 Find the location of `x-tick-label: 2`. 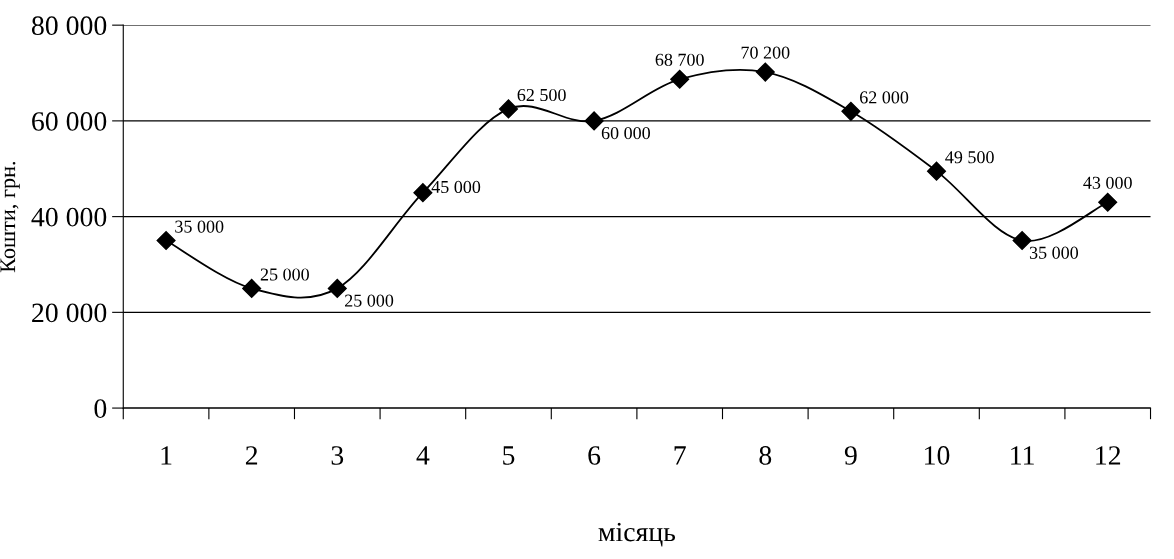

x-tick-label: 2 is located at coordinates (251, 455).